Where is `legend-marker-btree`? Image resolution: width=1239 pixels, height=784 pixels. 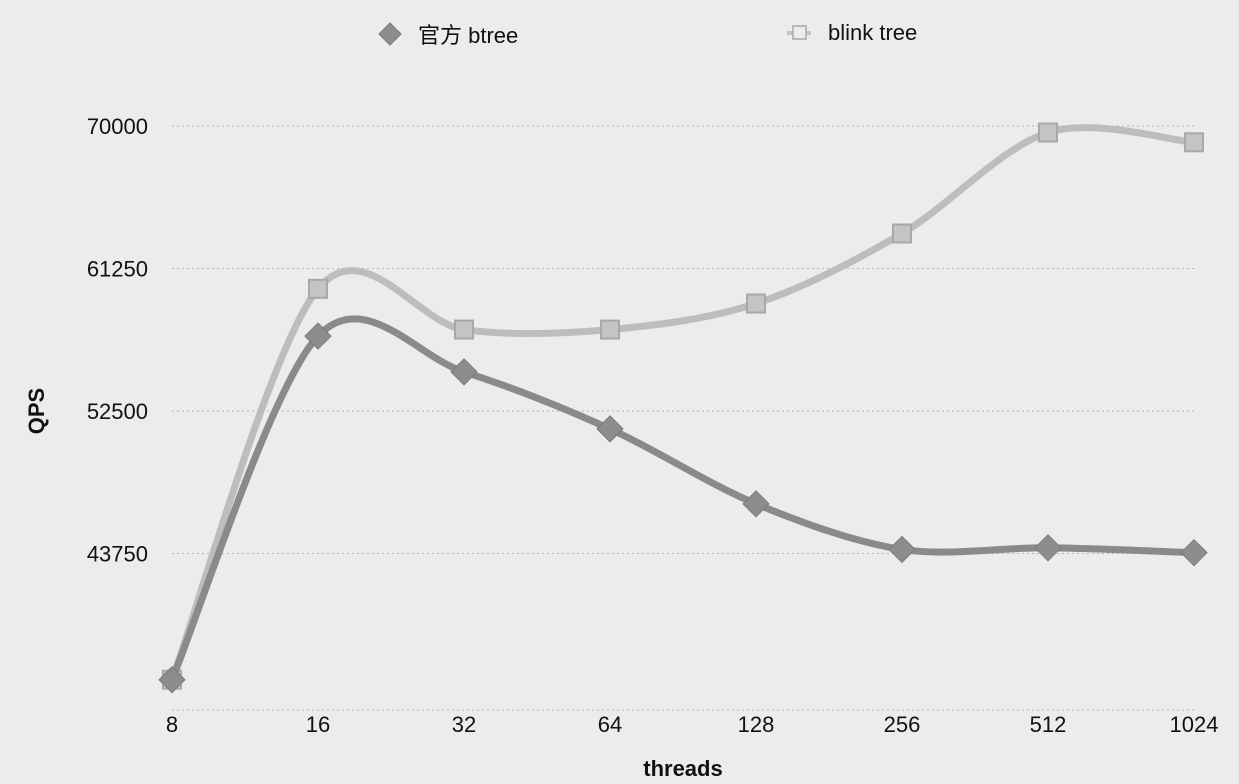 legend-marker-btree is located at coordinates (390, 34).